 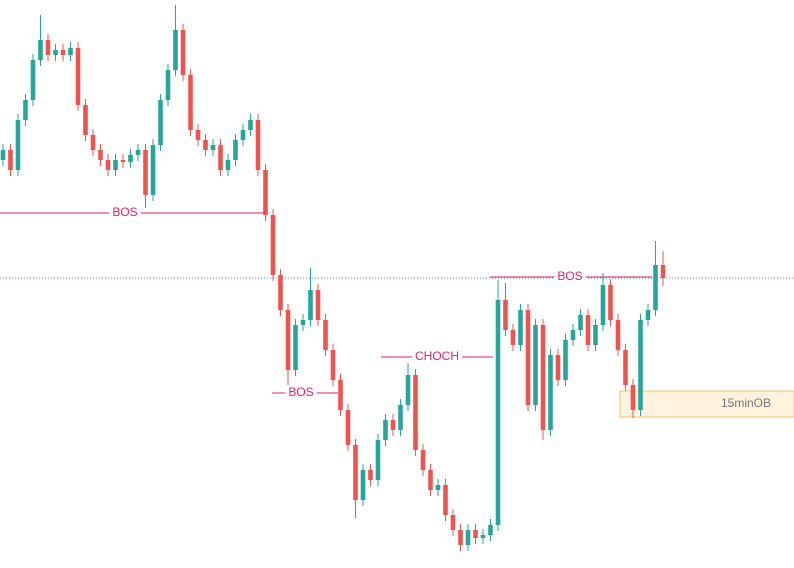 I want to click on zone-label: 15minOB, so click(x=746, y=403).